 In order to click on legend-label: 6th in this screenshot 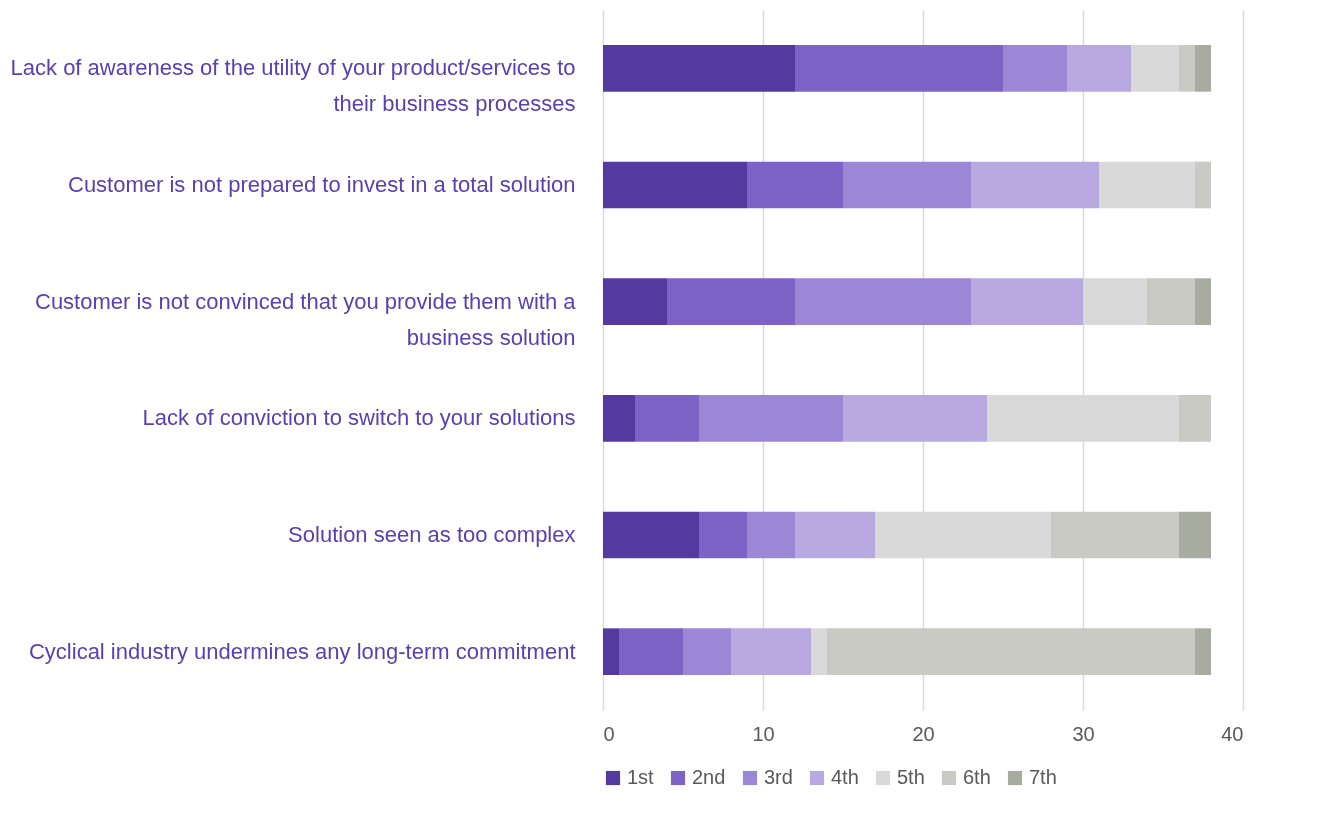, I will do `click(977, 777)`.